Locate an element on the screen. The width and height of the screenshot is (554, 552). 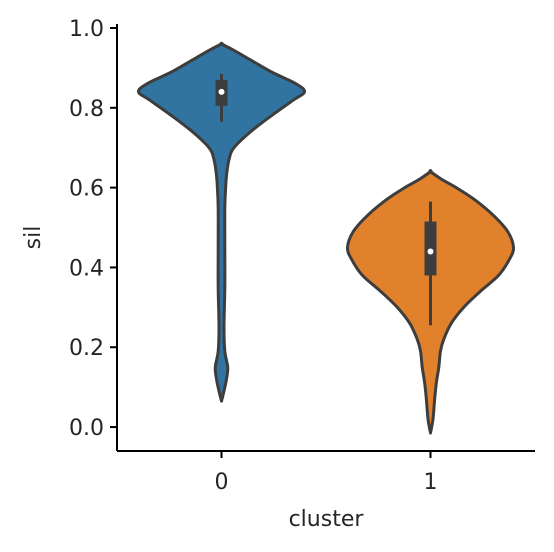
y-tick-label: 0.0 is located at coordinates (86, 428).